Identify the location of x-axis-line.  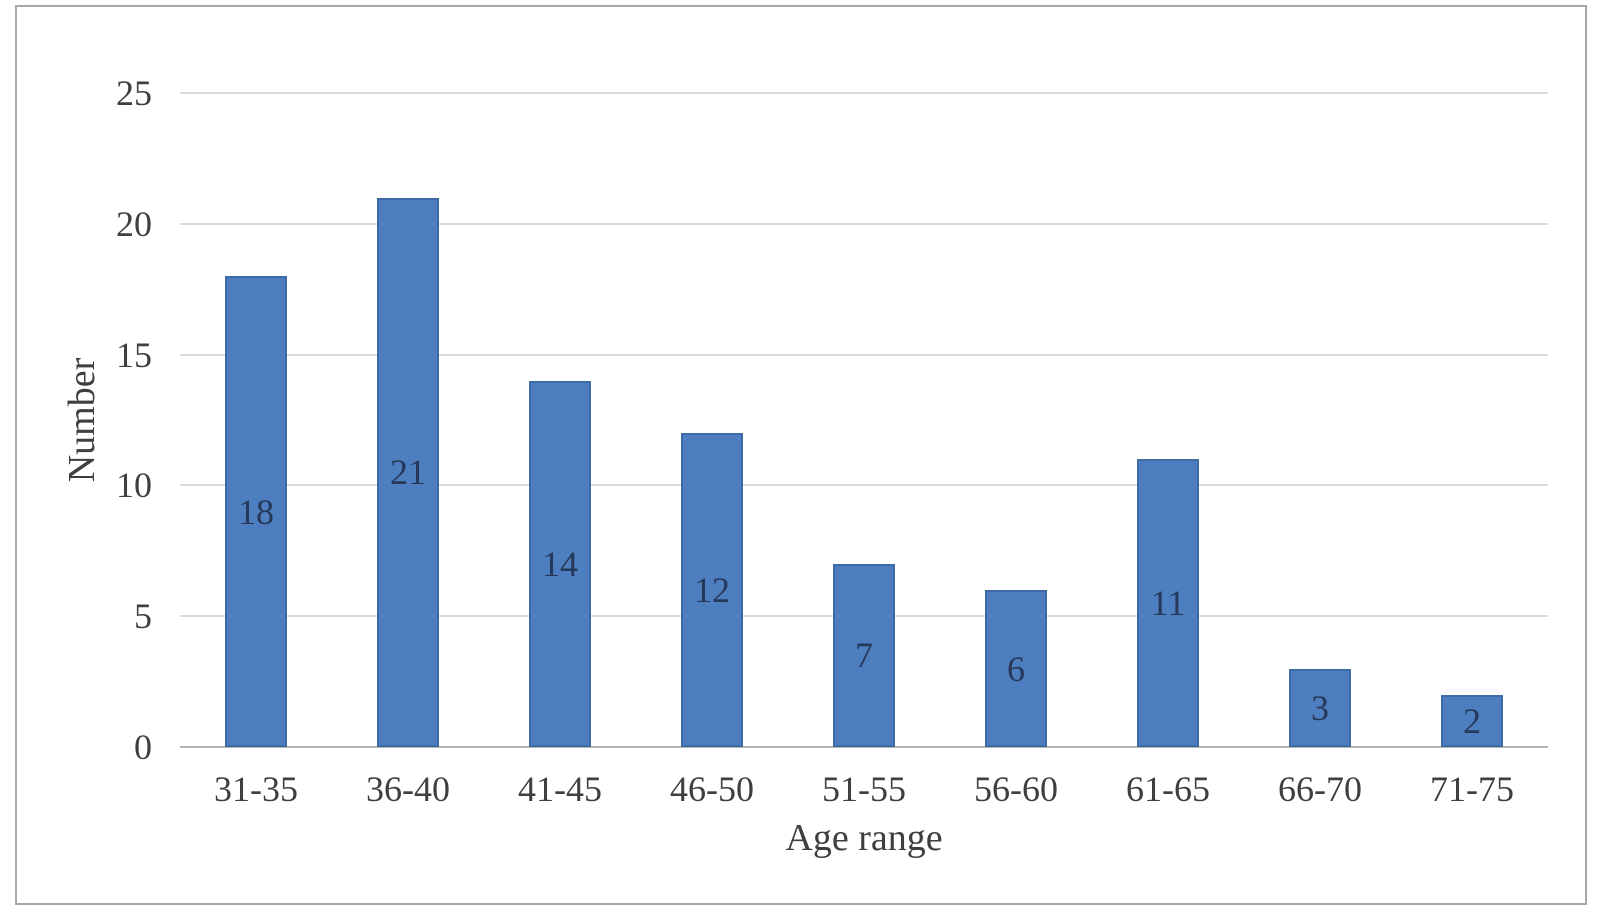
(864, 747).